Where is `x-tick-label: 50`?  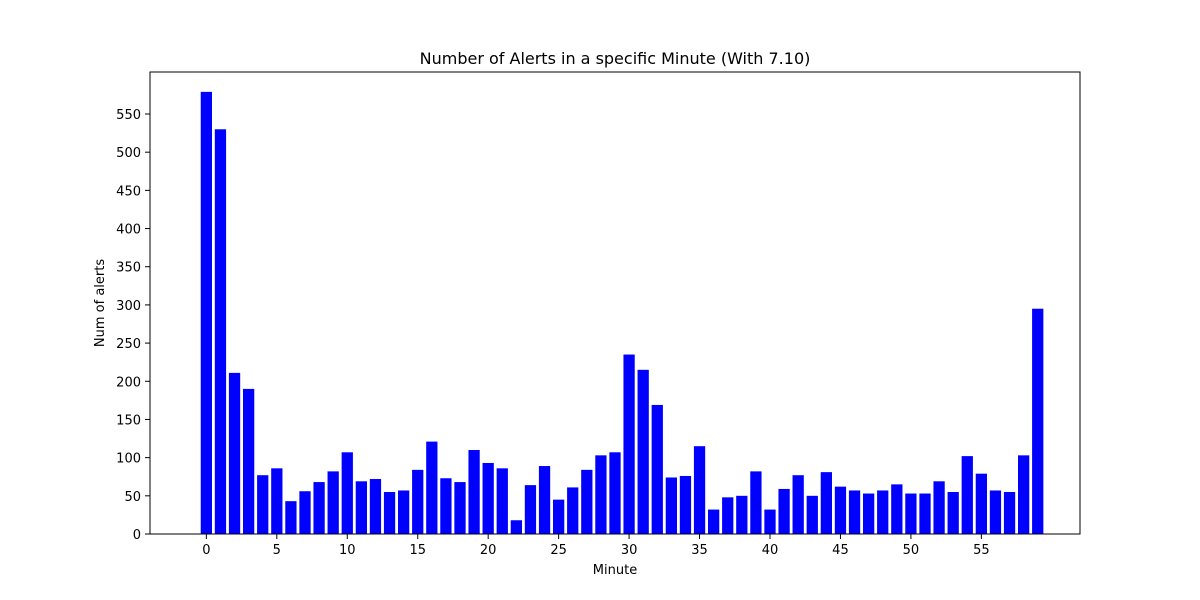
x-tick-label: 50 is located at coordinates (911, 550).